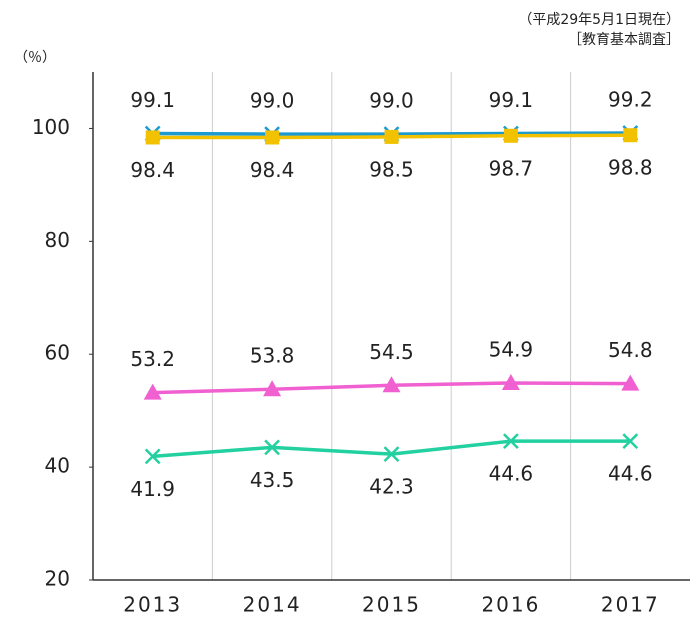  I want to click on data-label: 53.8, so click(272, 356).